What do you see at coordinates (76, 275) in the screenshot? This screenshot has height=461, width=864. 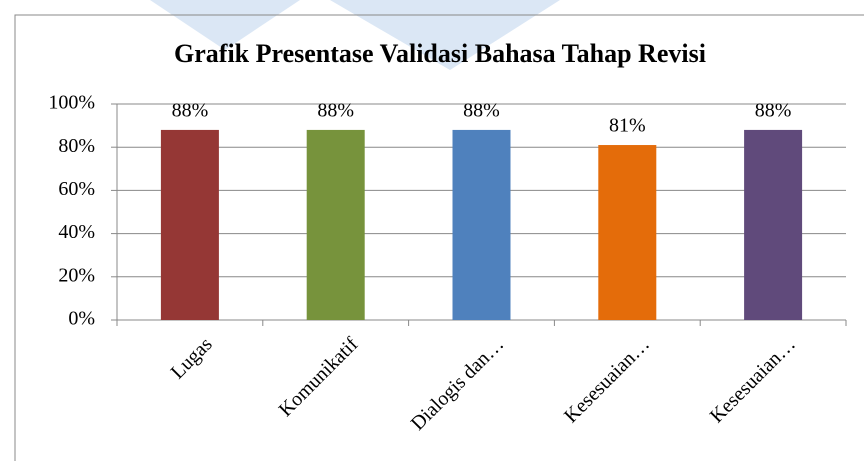 I see `y-tick-label: 20%` at bounding box center [76, 275].